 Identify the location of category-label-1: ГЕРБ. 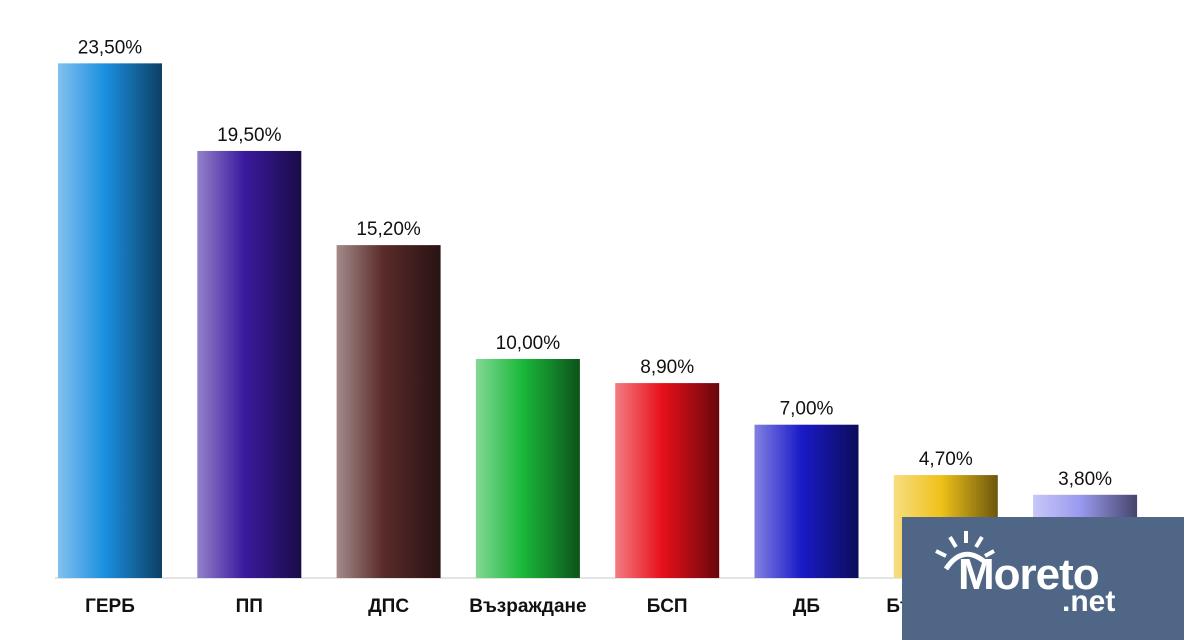
(110, 606).